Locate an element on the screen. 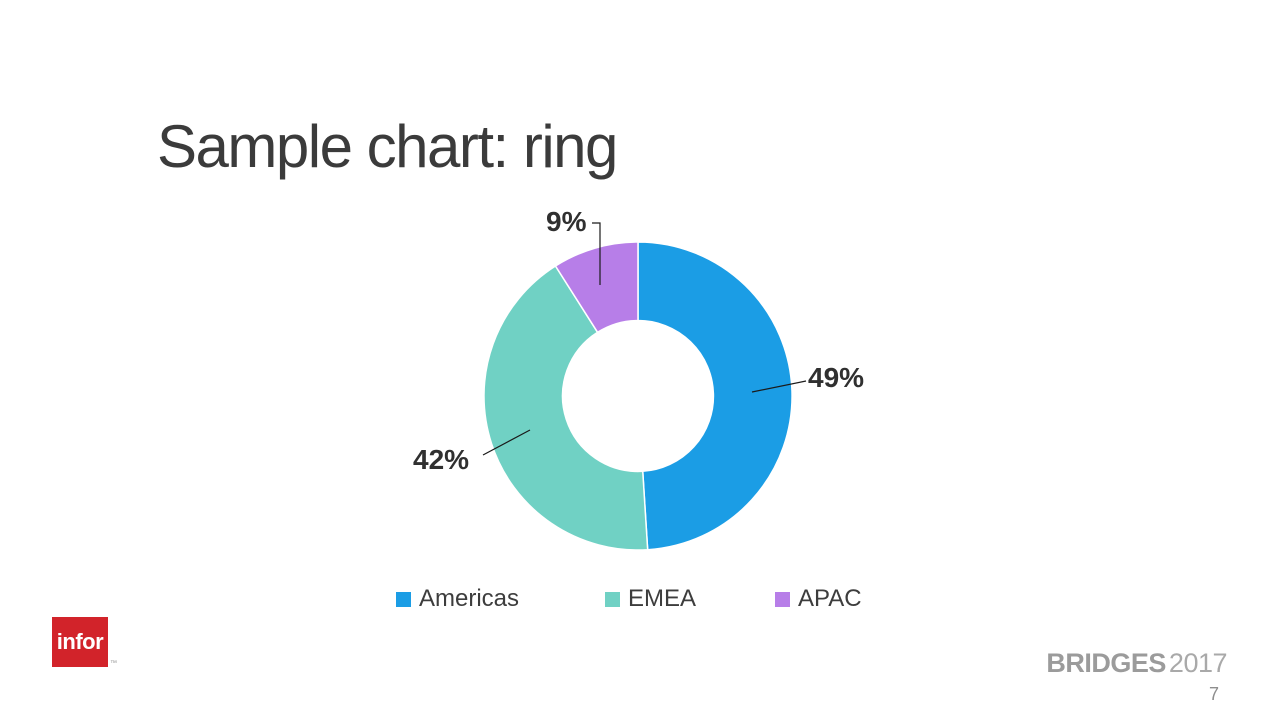  leader-line-americas is located at coordinates (779, 386).